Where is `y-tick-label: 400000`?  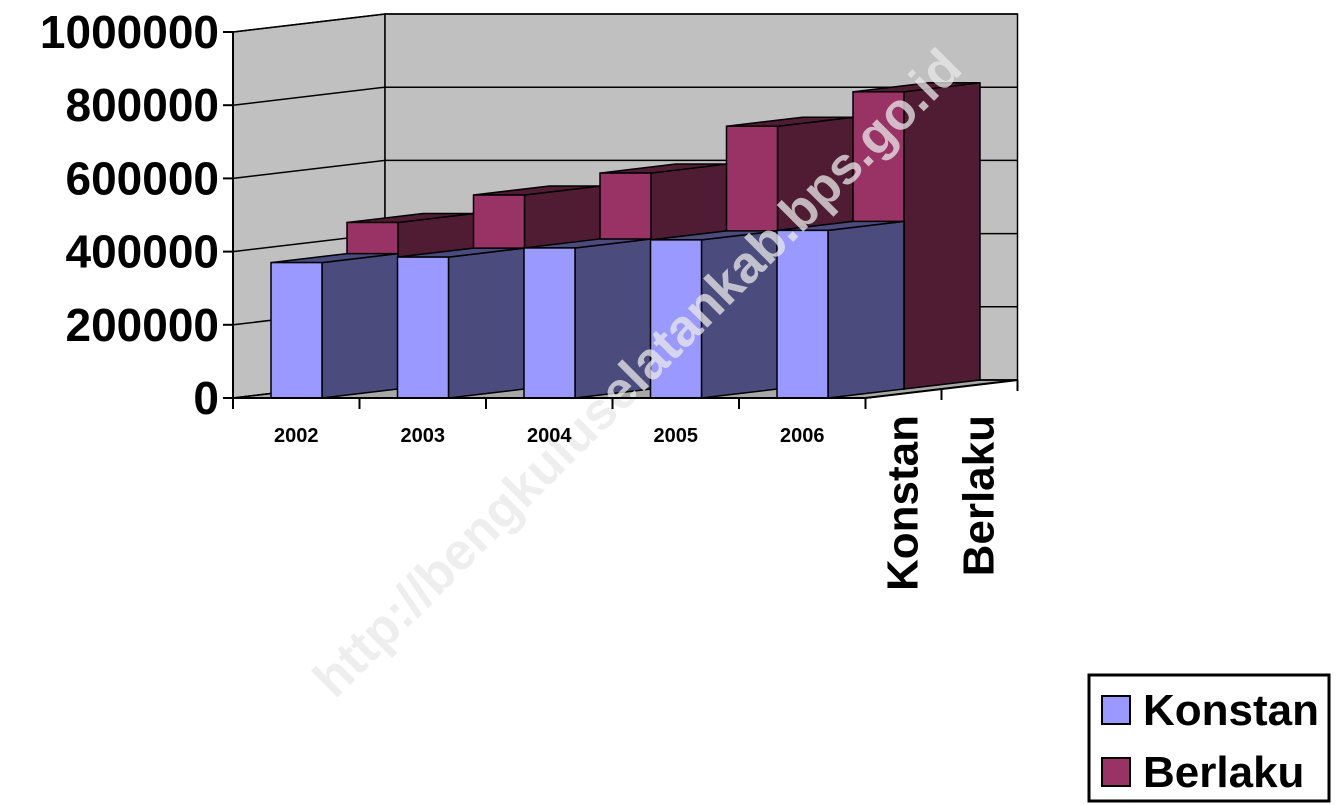 y-tick-label: 400000 is located at coordinates (143, 252).